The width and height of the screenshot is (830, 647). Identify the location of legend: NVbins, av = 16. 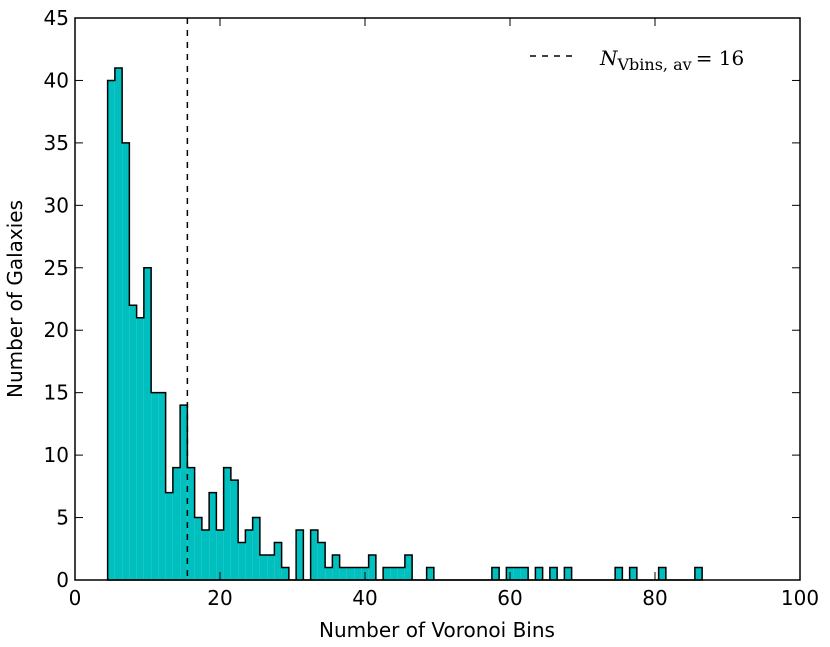
(637, 60).